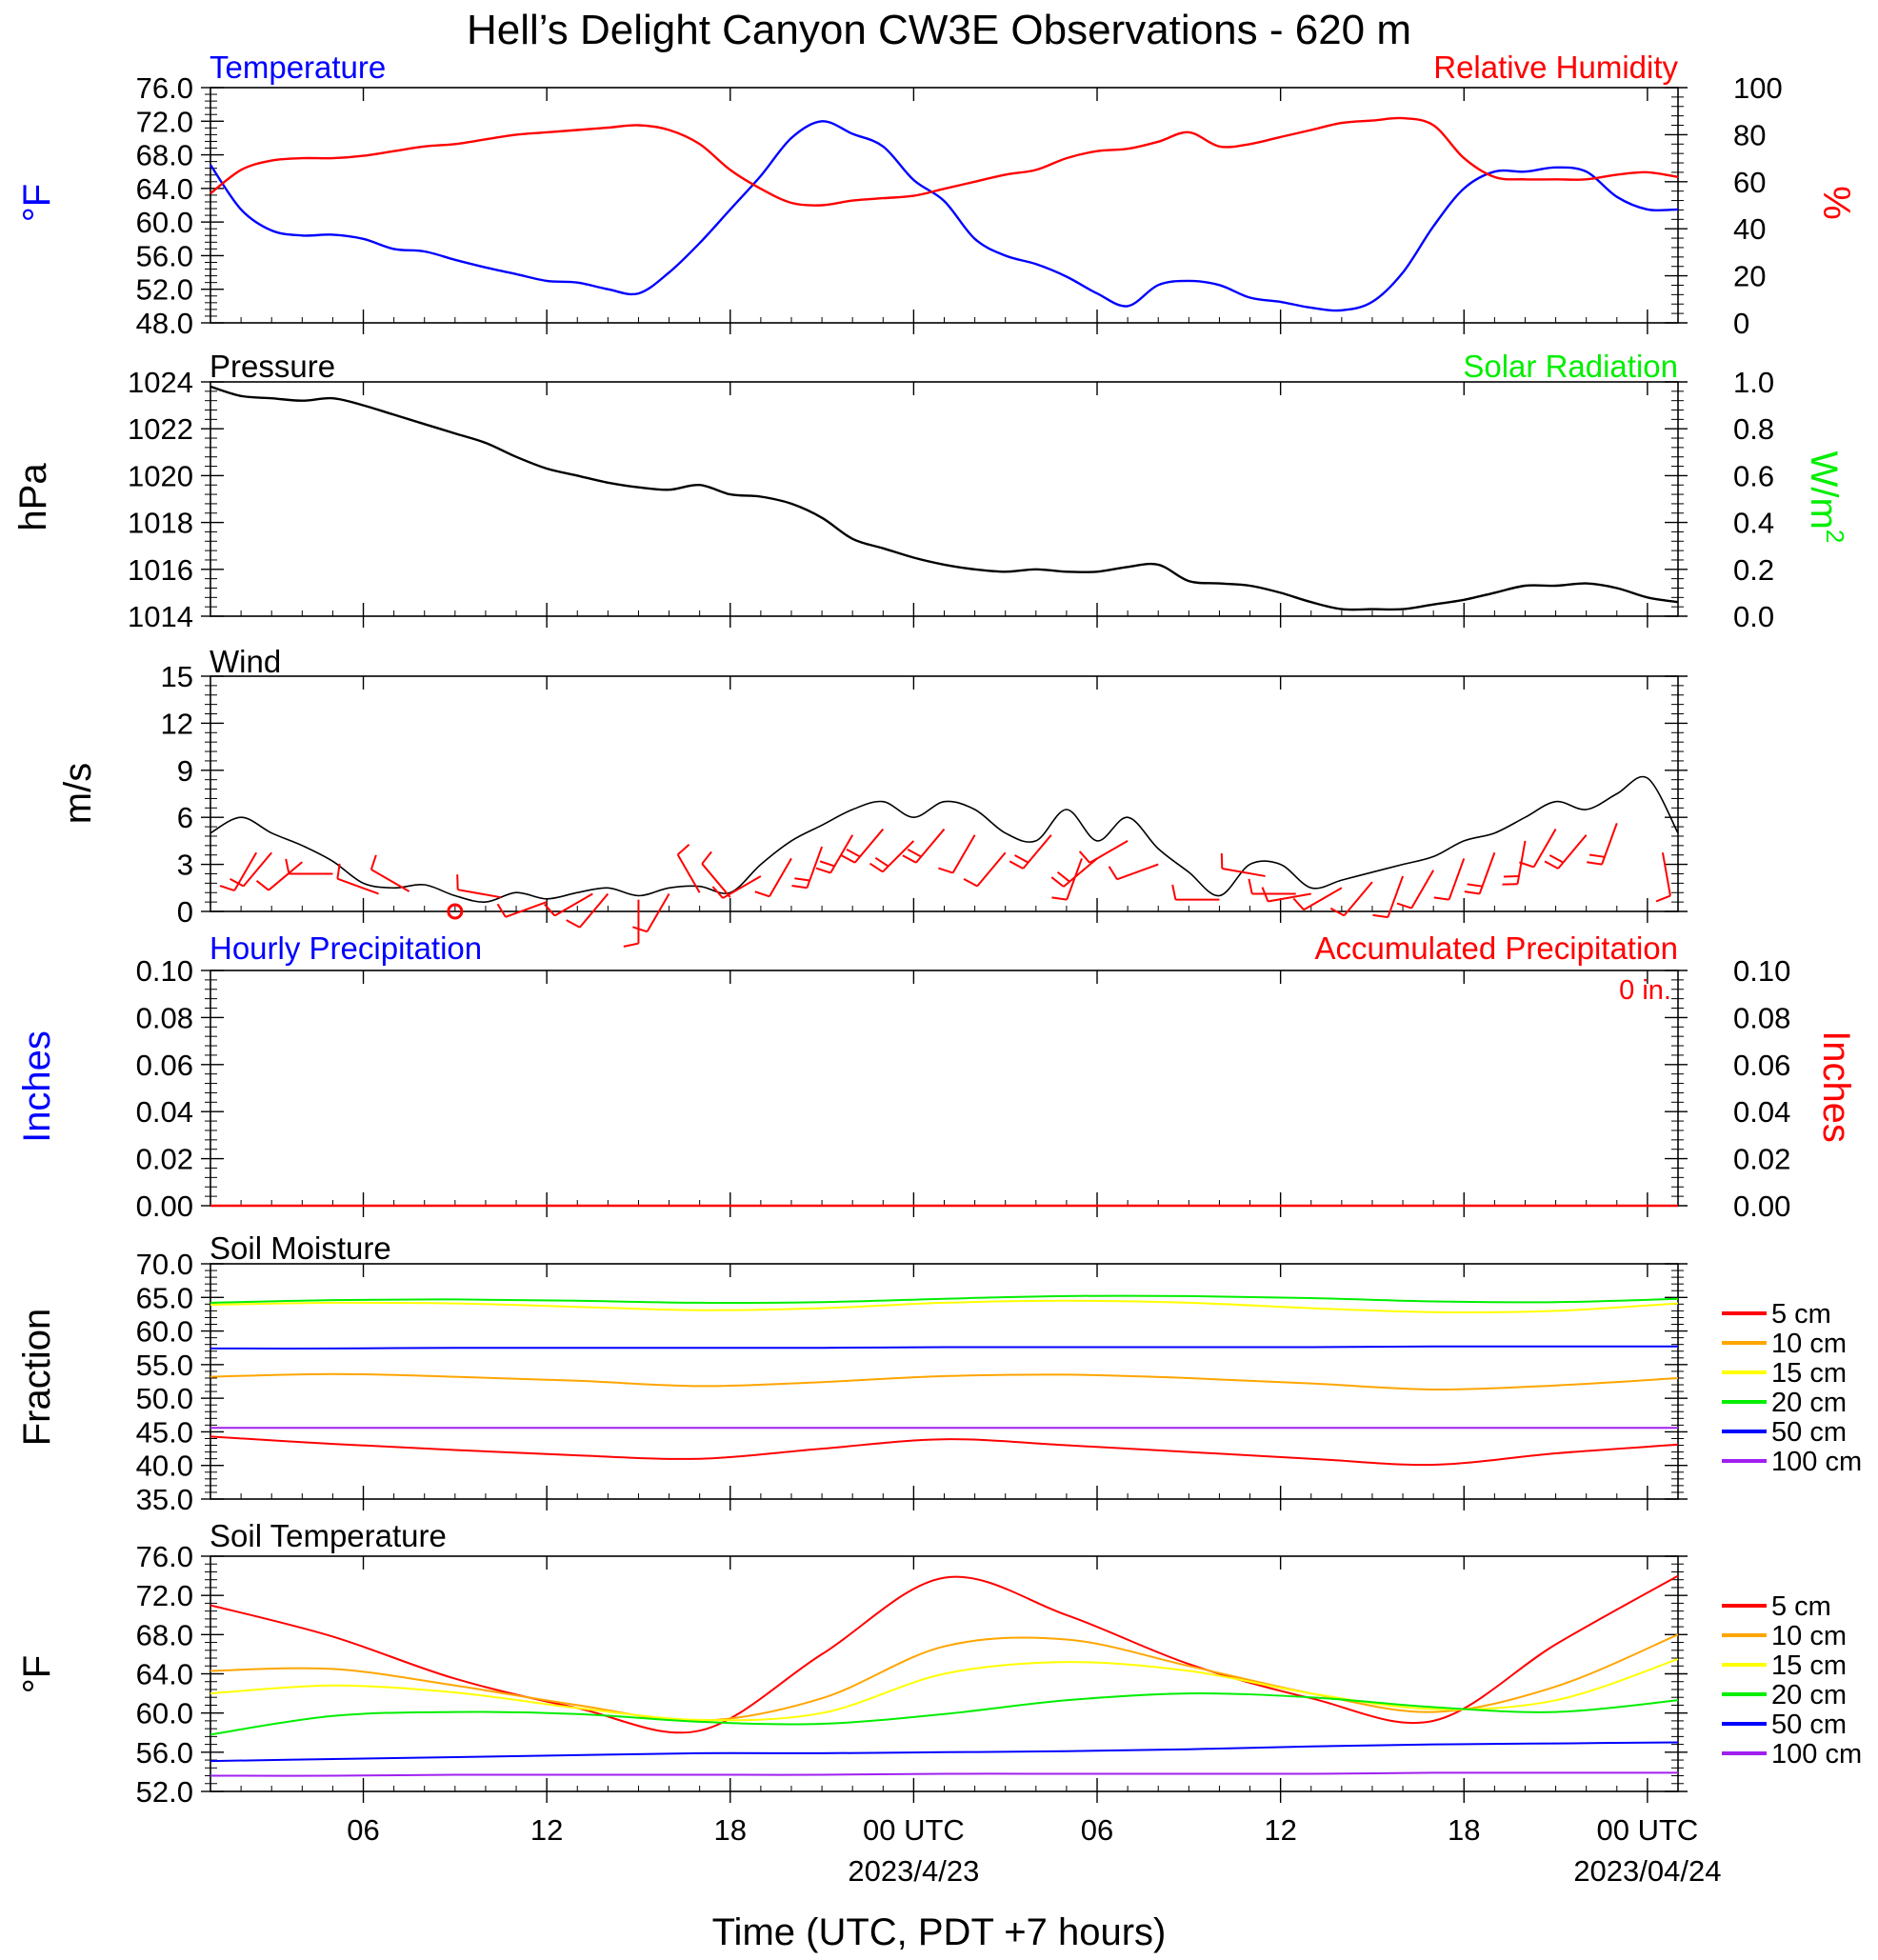  I want to click on hourly-precip-title: Hourly Precipitation, so click(346, 948).